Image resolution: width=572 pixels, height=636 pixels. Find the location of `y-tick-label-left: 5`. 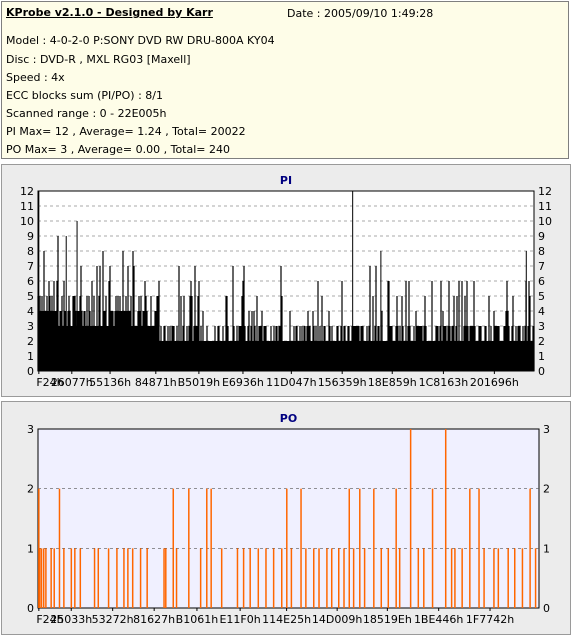

y-tick-label-left: 5 is located at coordinates (30, 296).